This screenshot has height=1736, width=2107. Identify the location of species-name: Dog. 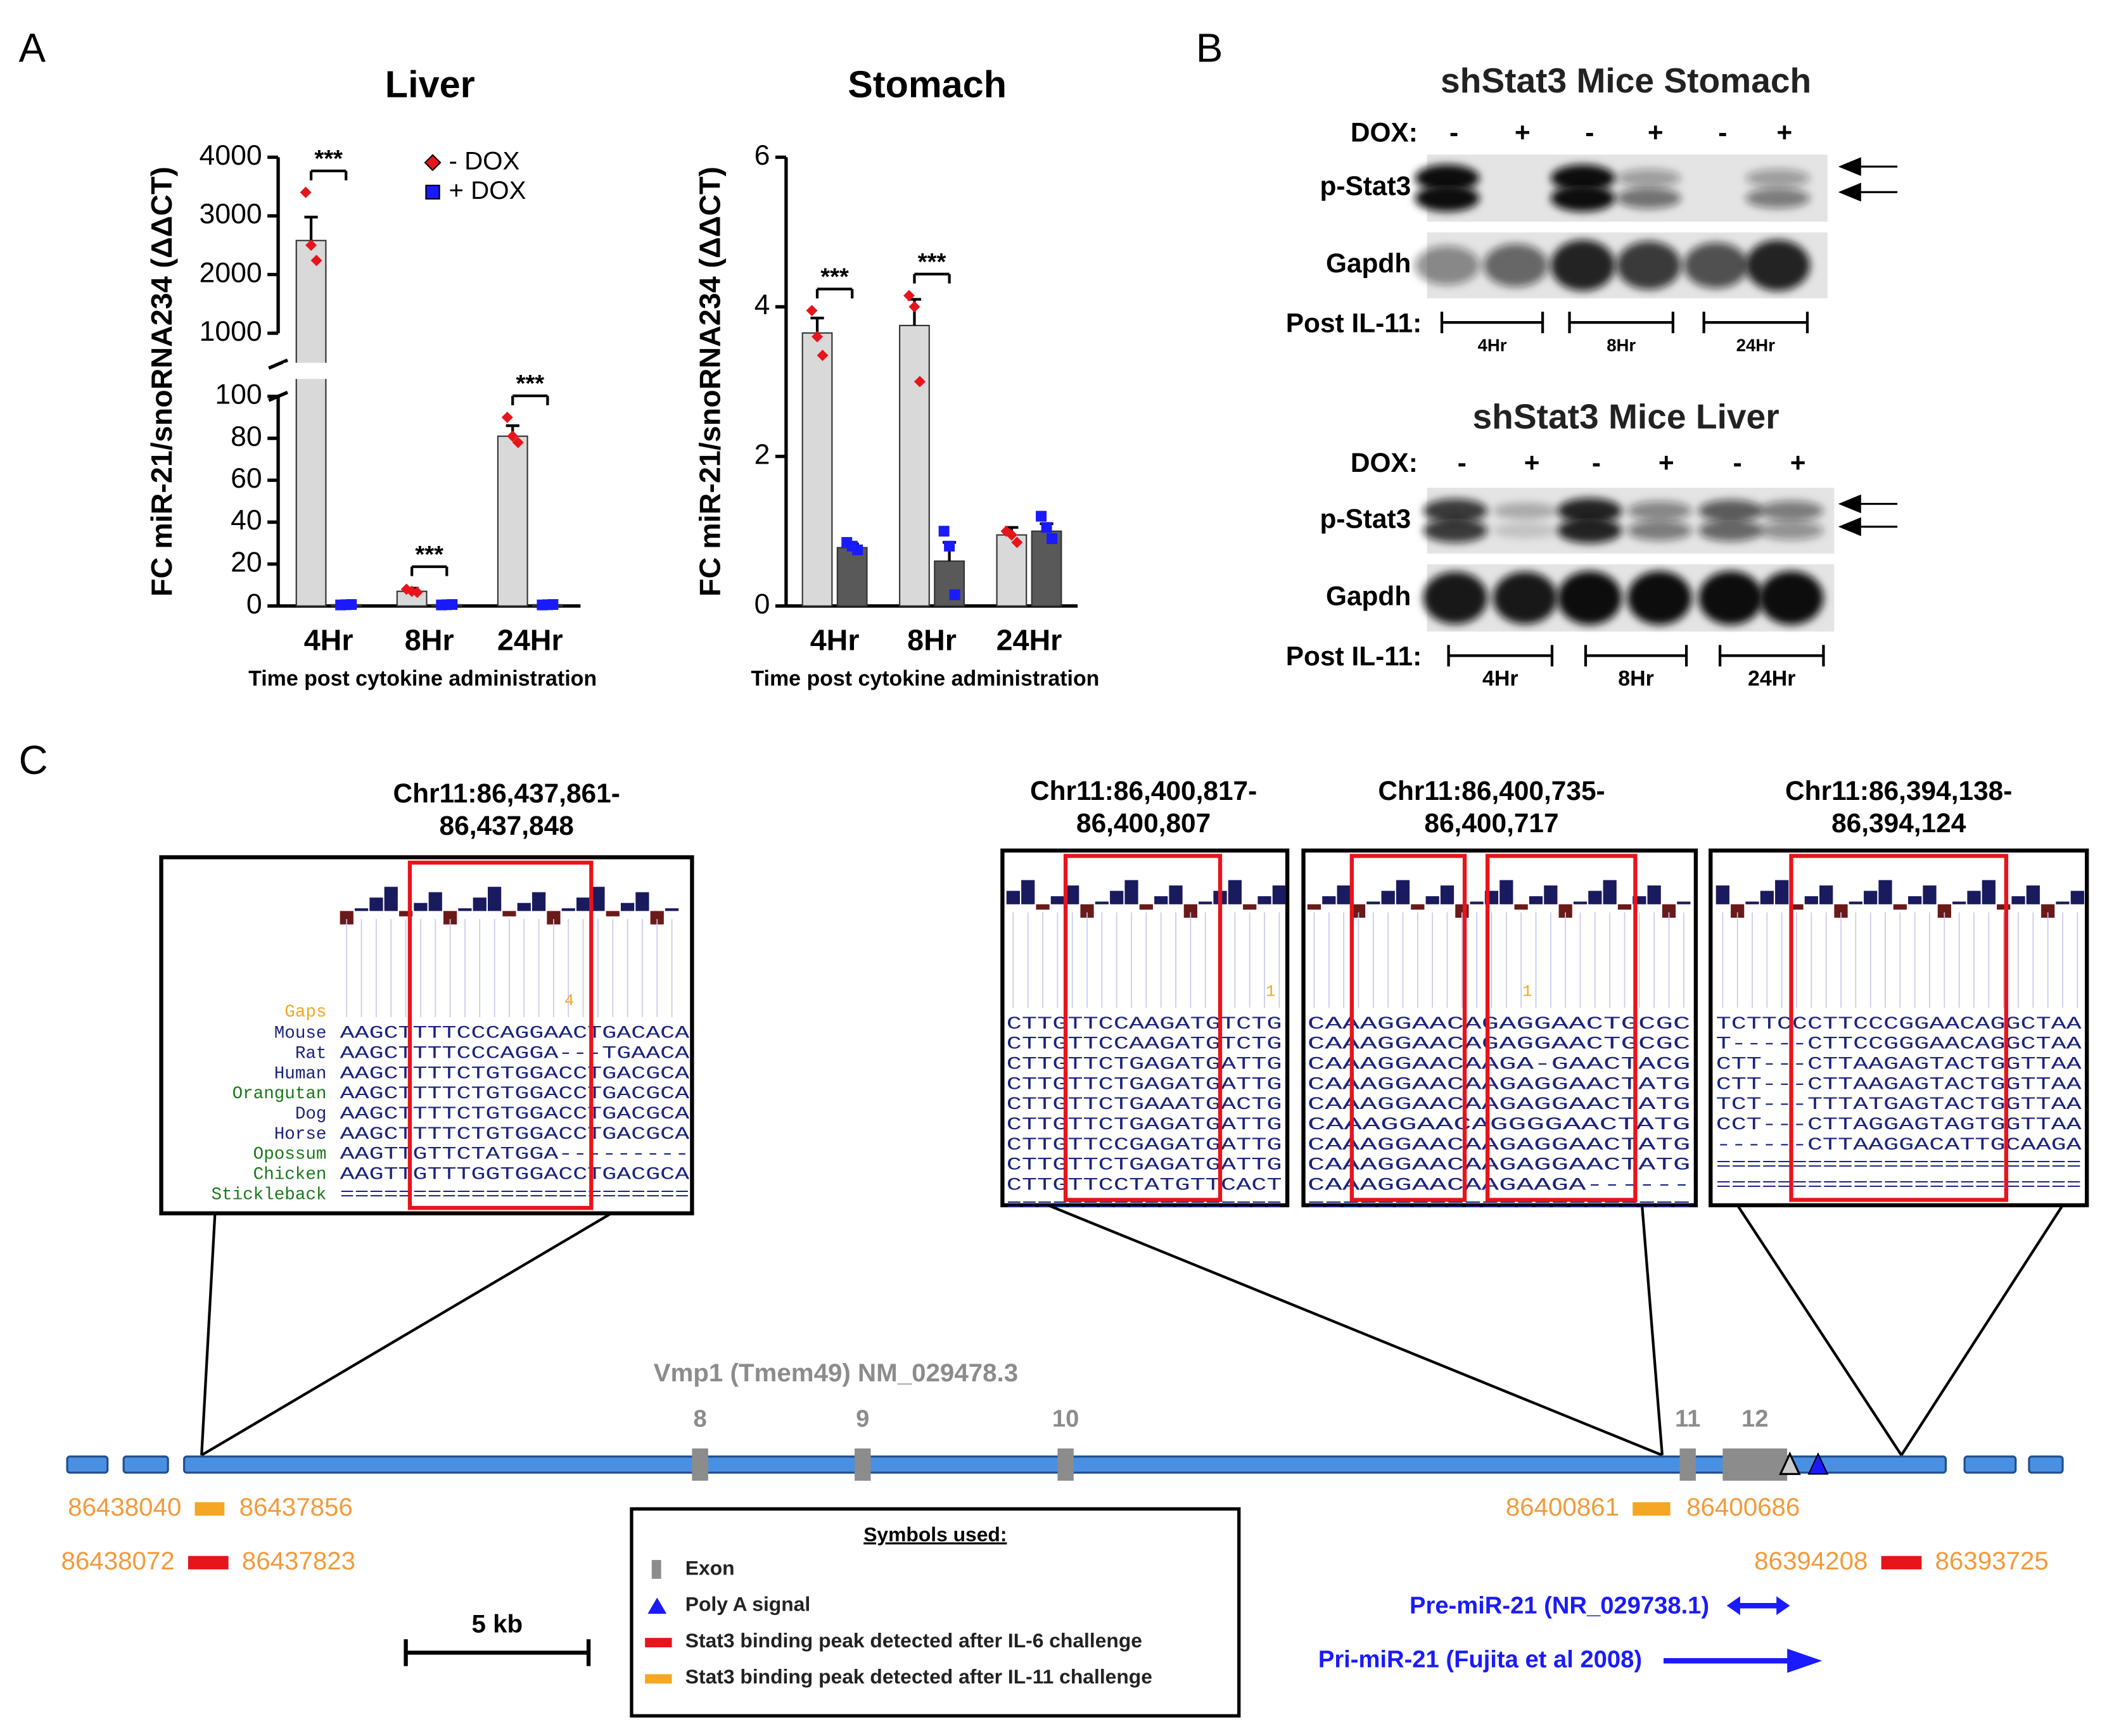
(311, 1114).